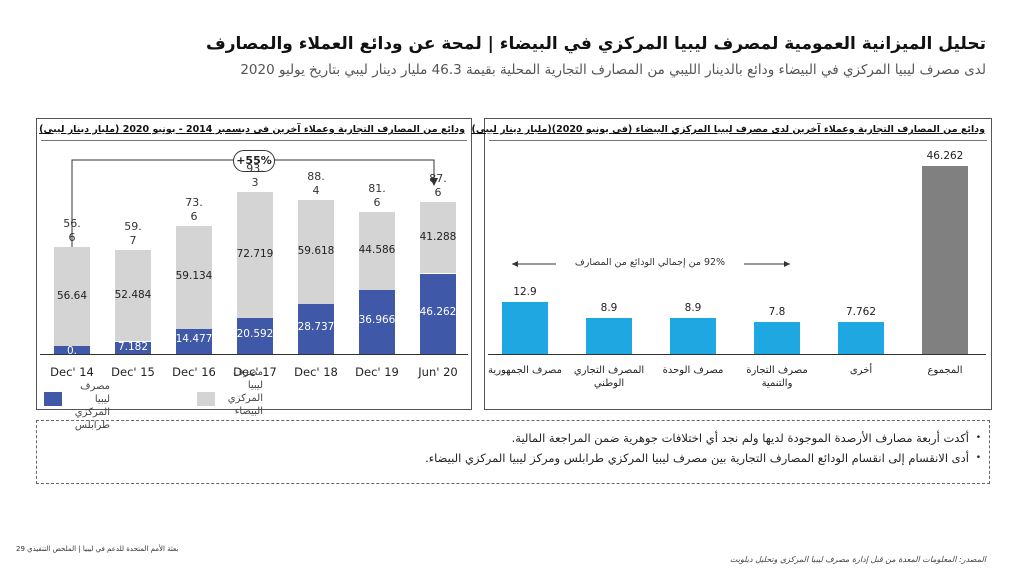  I want to click on bar-value-label-gray: 41.288, so click(438, 236).